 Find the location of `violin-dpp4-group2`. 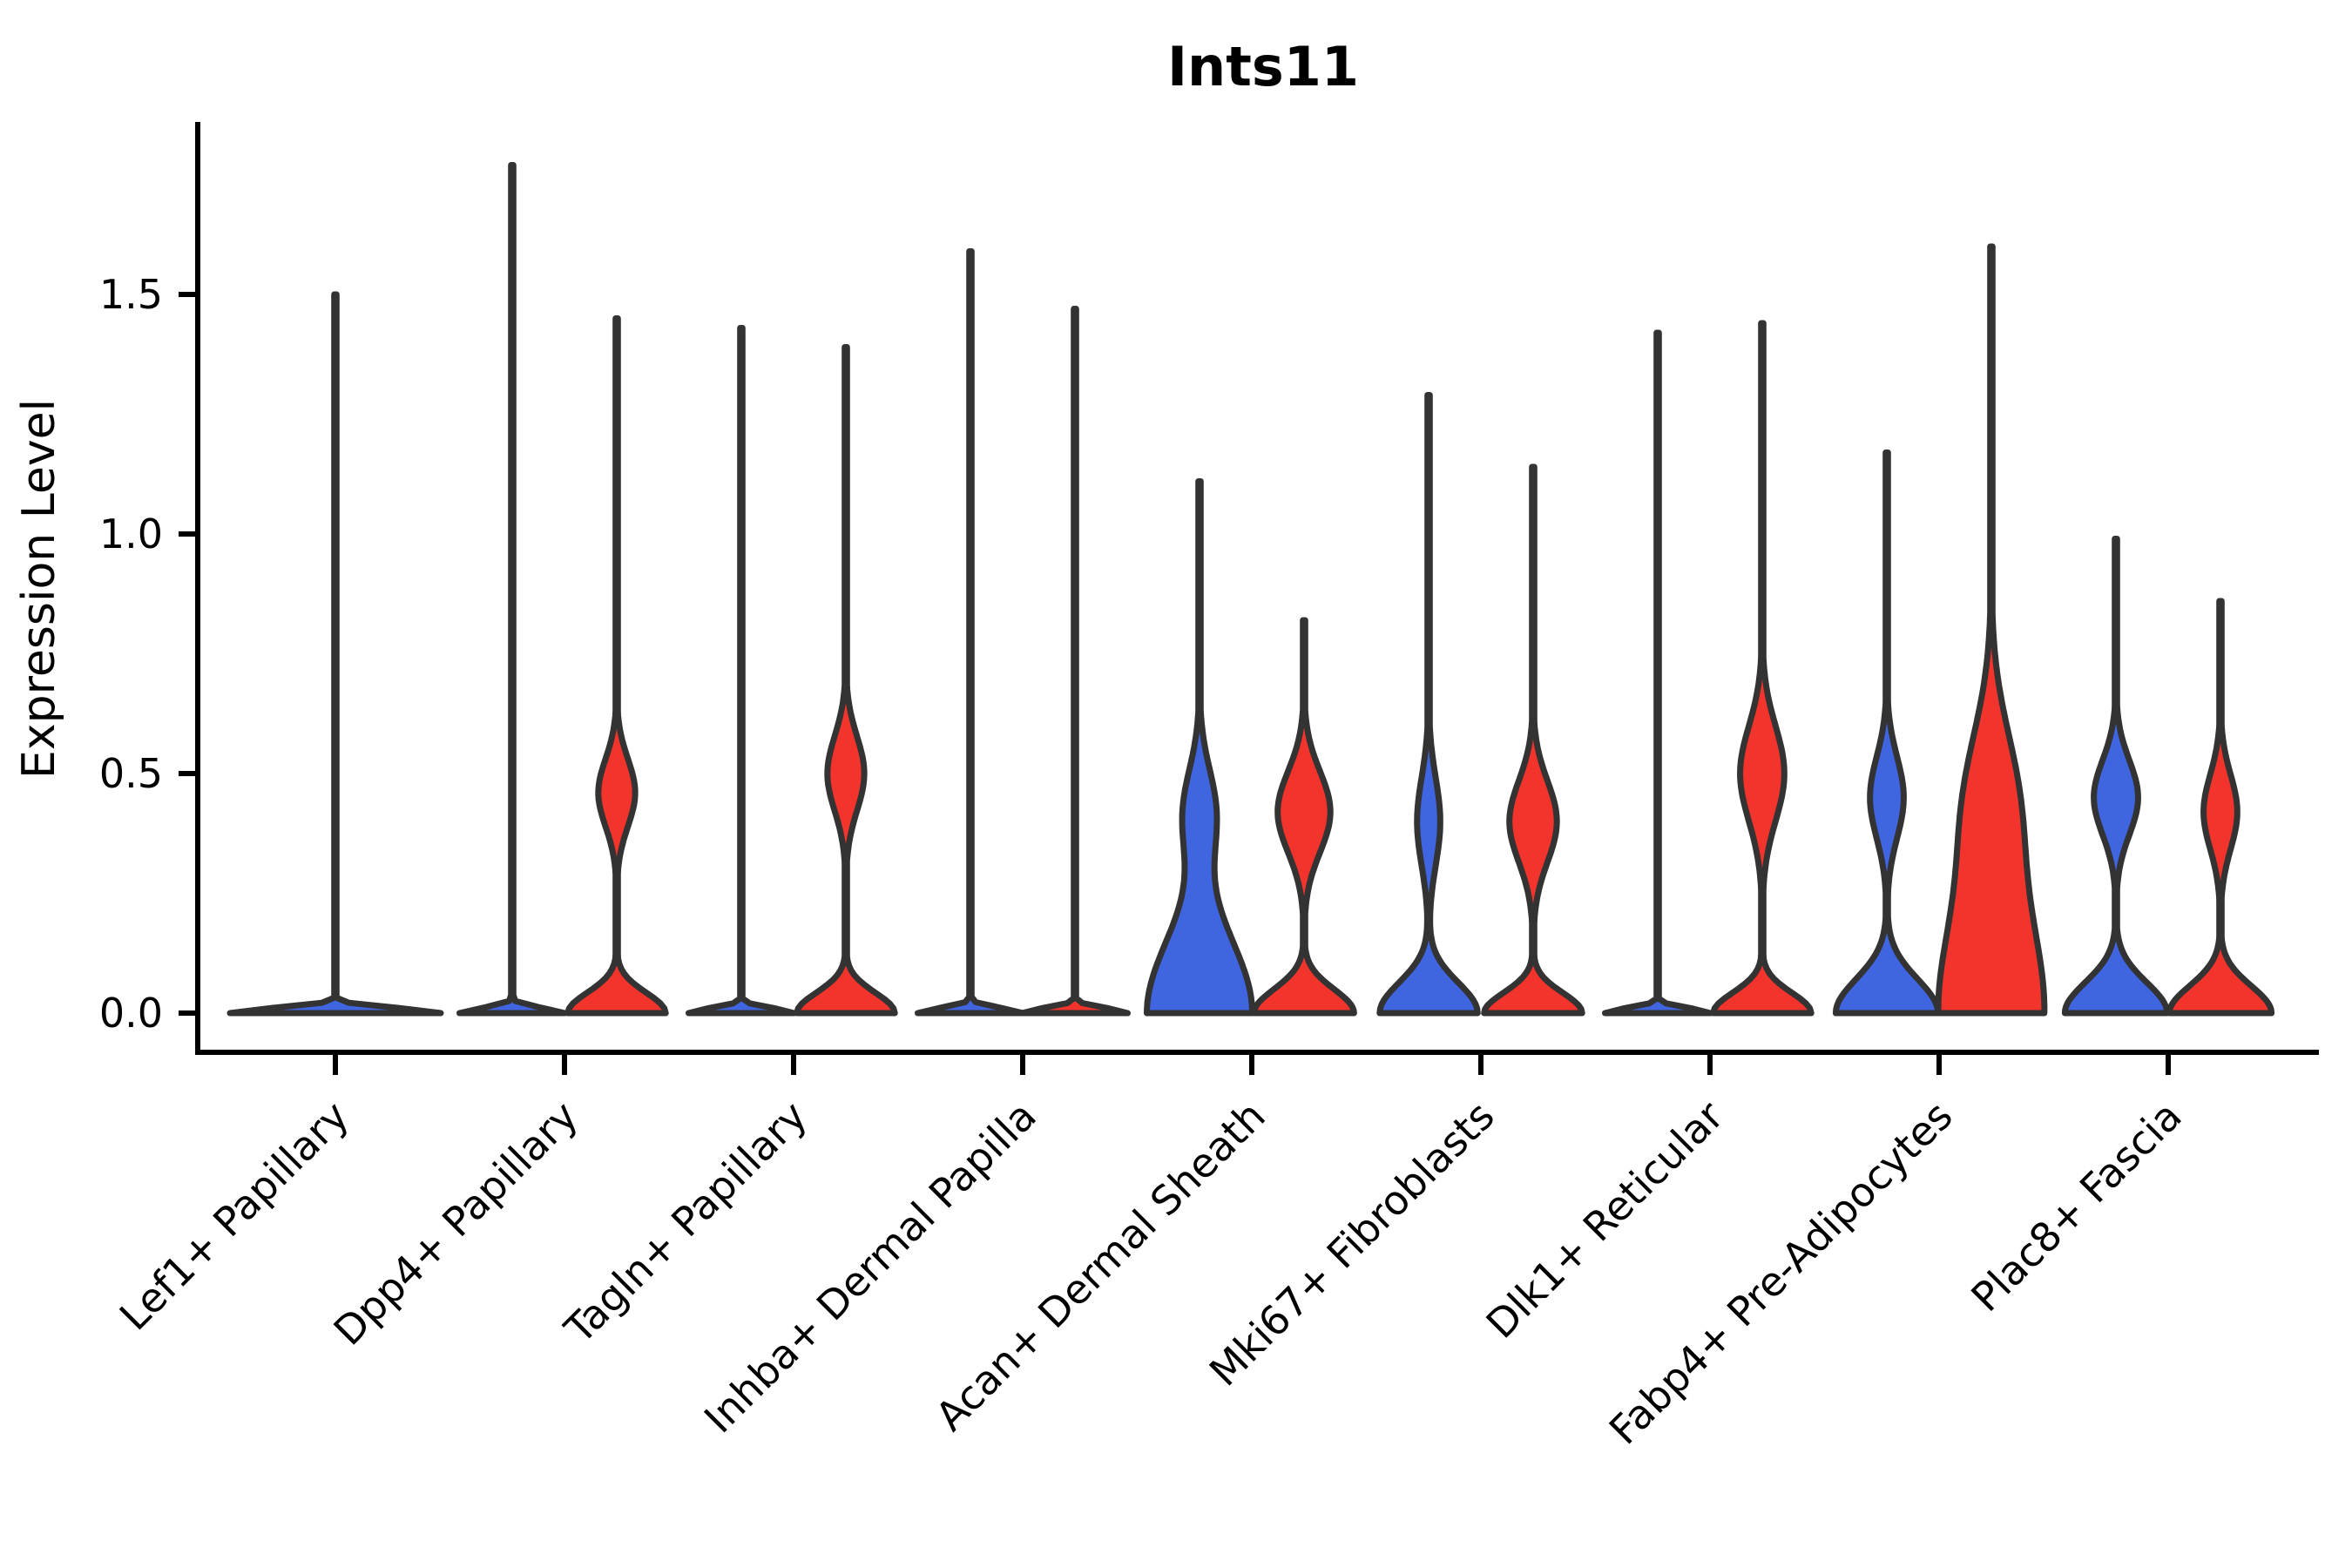

violin-dpp4-group2 is located at coordinates (616, 666).